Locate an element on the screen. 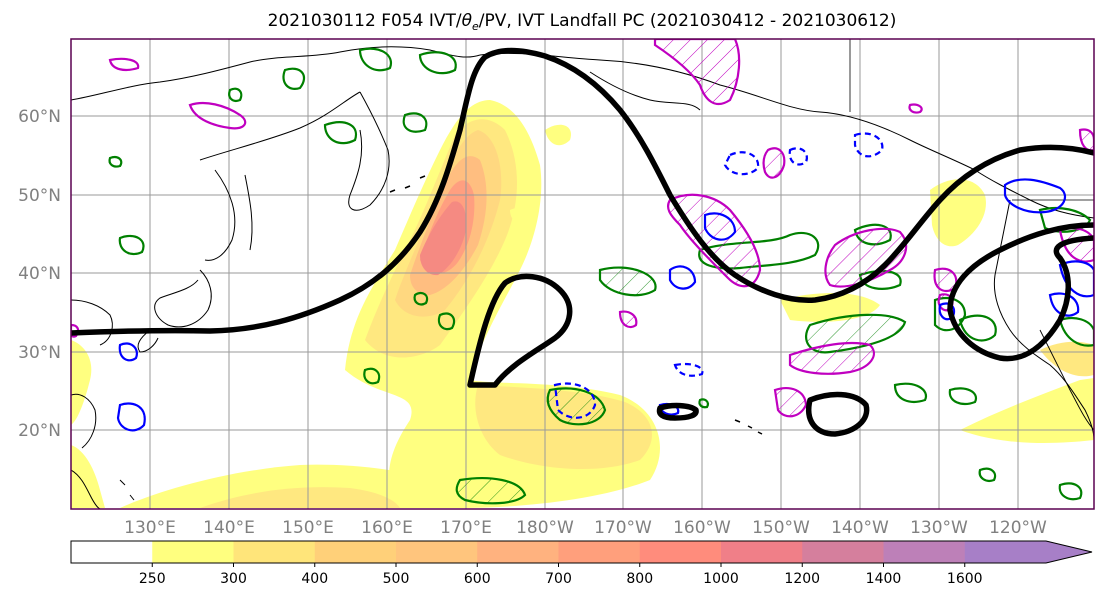 The height and width of the screenshot is (603, 1105). lon-label: 180°W is located at coordinates (545, 528).